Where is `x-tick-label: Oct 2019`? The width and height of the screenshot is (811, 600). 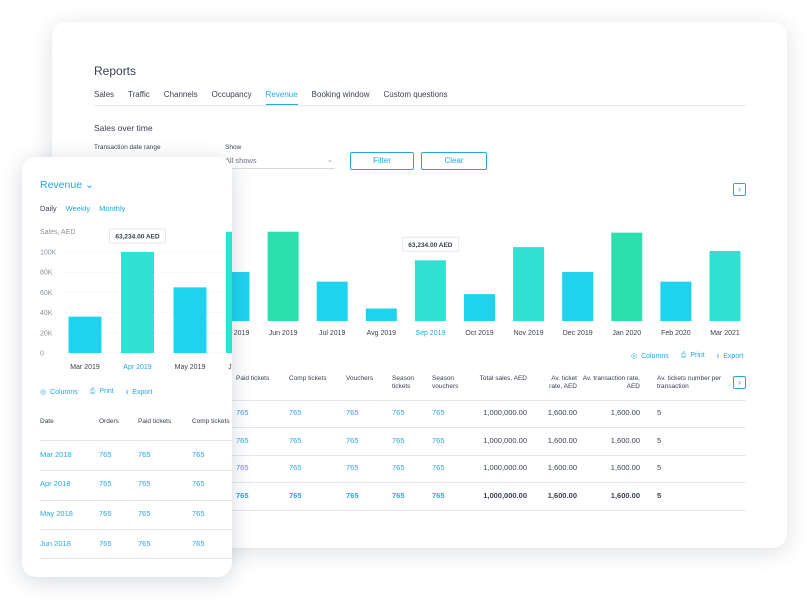 x-tick-label: Oct 2019 is located at coordinates (479, 333).